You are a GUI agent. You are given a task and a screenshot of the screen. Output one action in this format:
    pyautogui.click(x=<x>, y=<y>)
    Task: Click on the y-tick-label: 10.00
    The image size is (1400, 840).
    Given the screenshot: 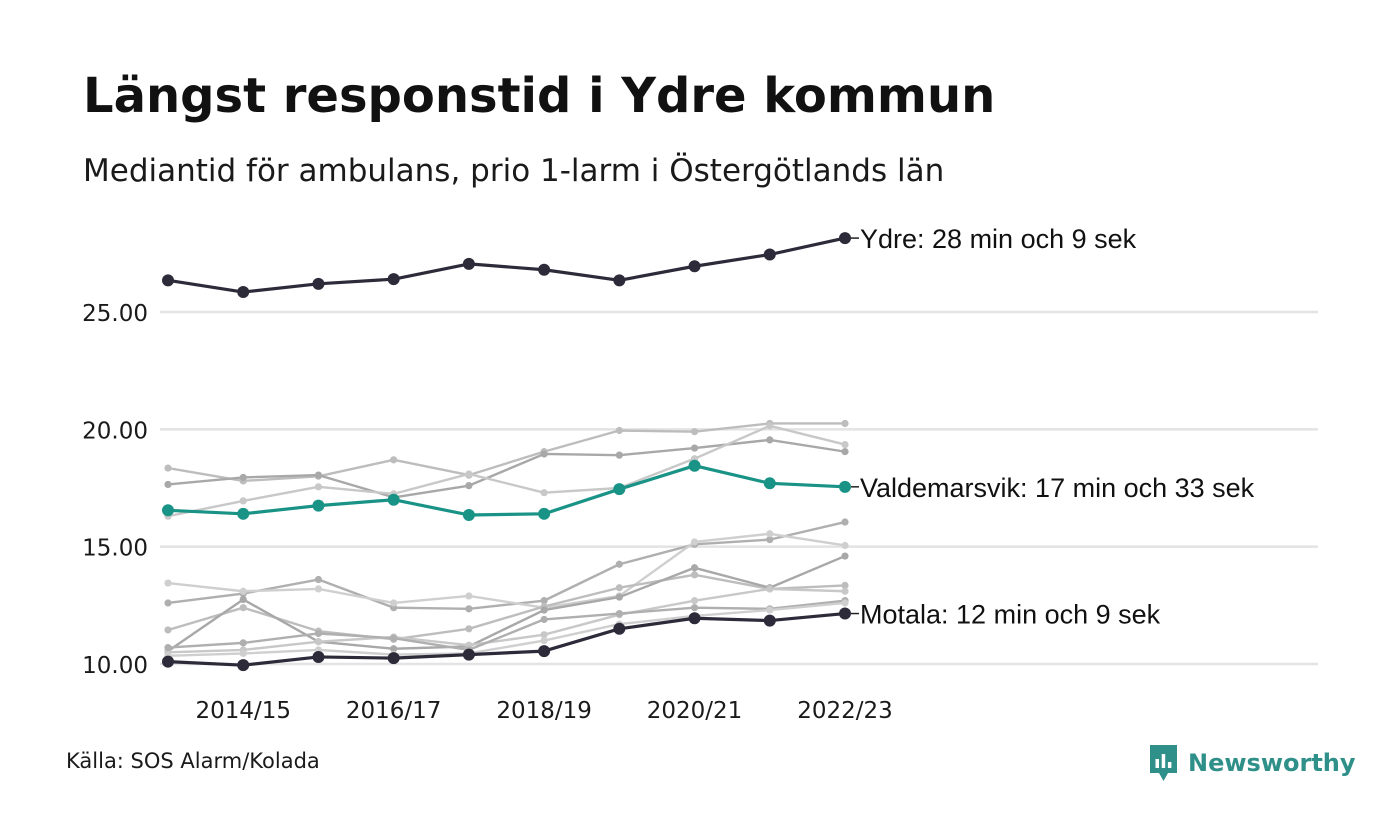 What is the action you would take?
    pyautogui.click(x=115, y=666)
    